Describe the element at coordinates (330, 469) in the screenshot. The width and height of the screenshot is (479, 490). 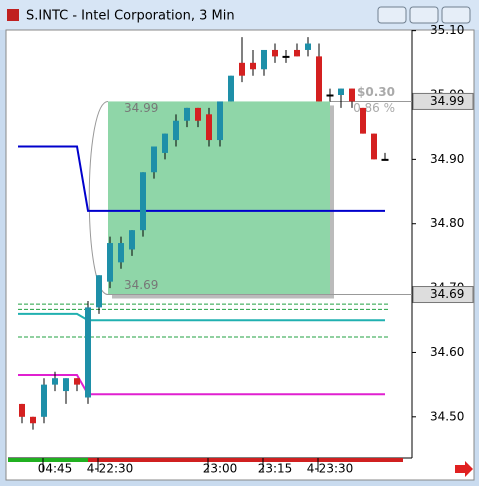
I see `x-tick-label: 4-23:30` at that location.